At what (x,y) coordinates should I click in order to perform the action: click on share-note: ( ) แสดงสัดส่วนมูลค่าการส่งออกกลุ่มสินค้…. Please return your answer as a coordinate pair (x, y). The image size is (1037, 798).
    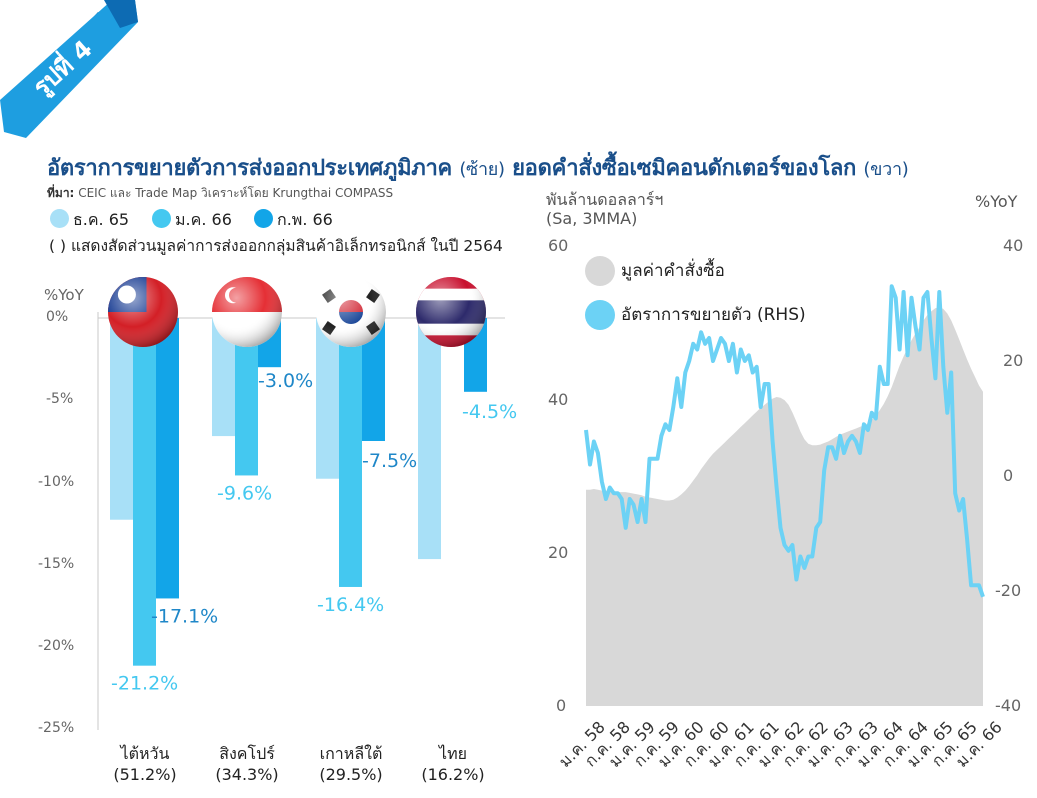
    Looking at the image, I should click on (276, 246).